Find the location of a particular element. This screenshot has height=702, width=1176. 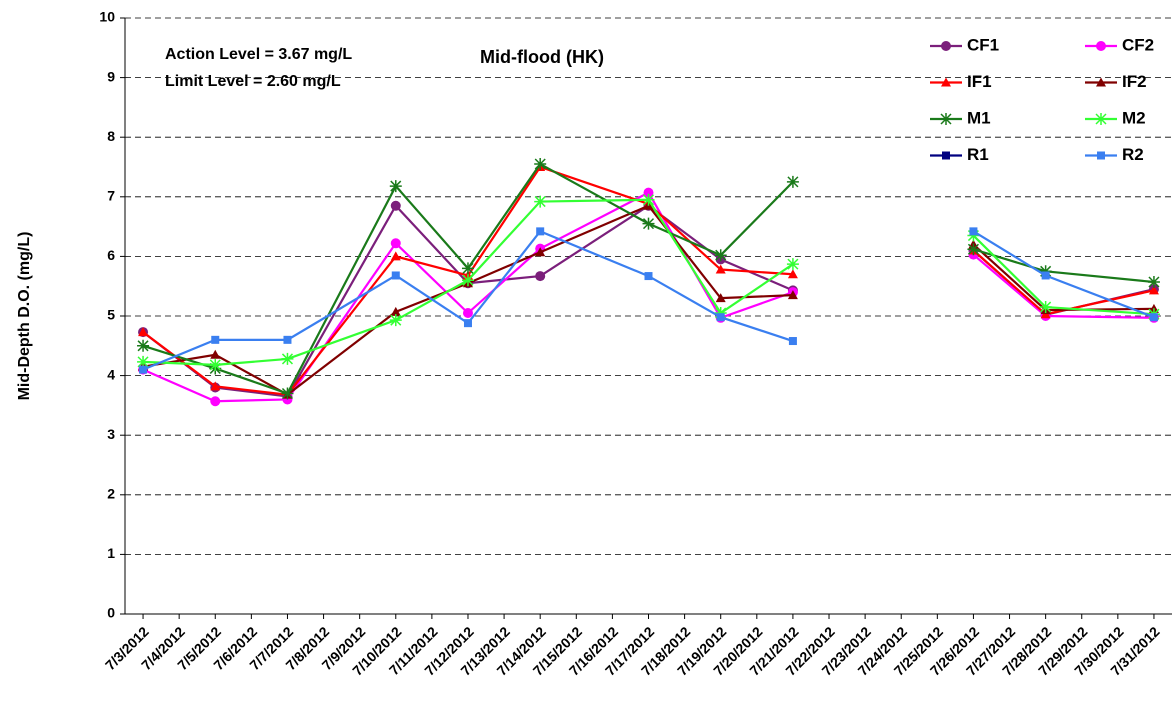

y-tick-label: 5 is located at coordinates (111, 315).